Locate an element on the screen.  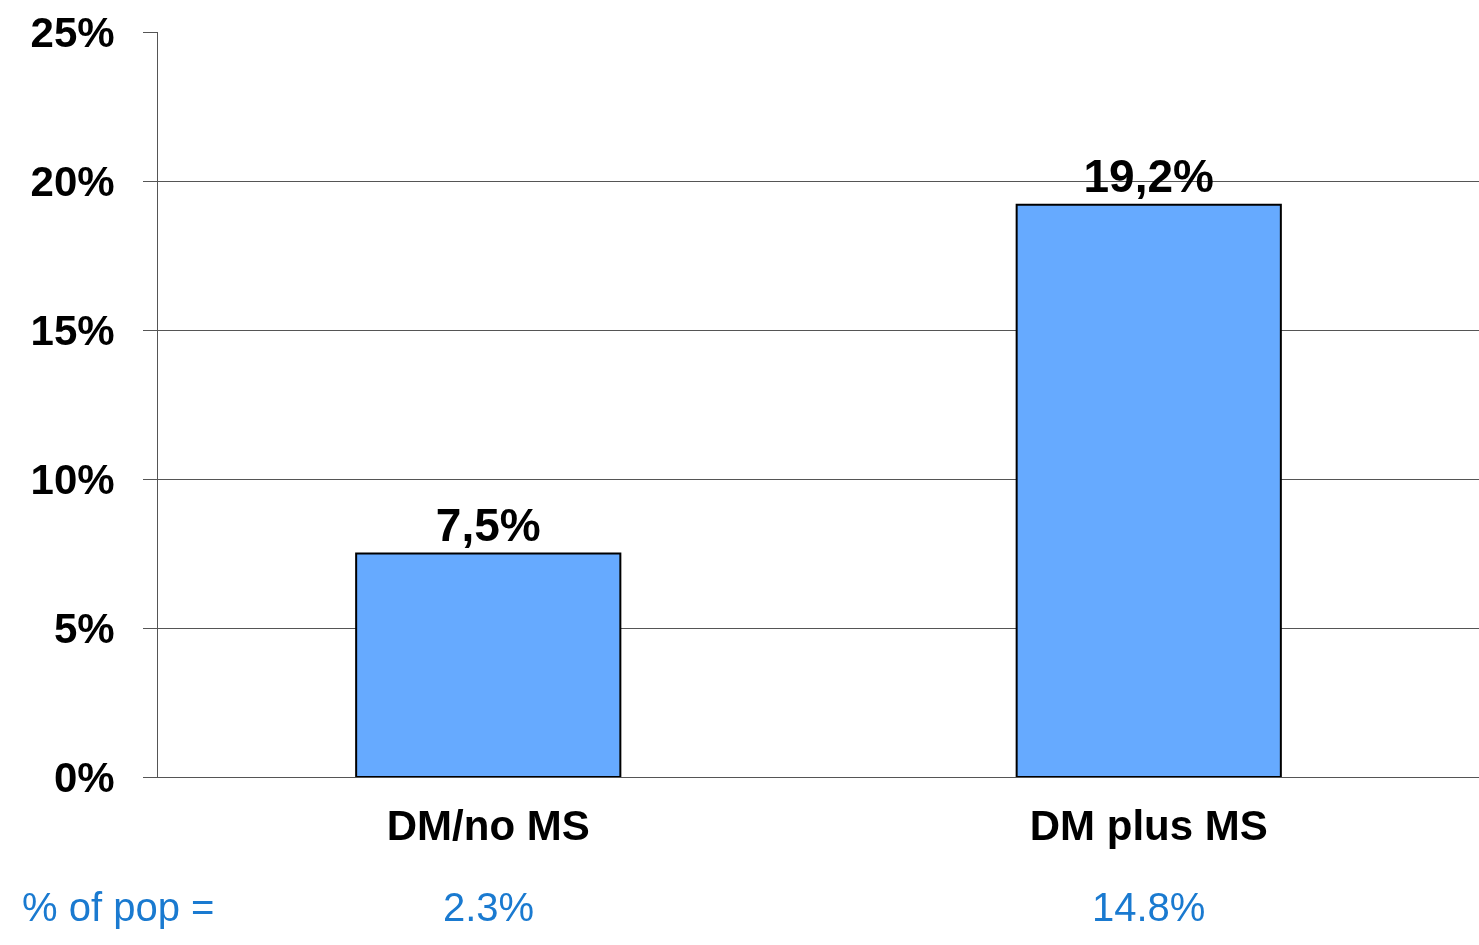
y-tick-label: 5% is located at coordinates (84, 628).